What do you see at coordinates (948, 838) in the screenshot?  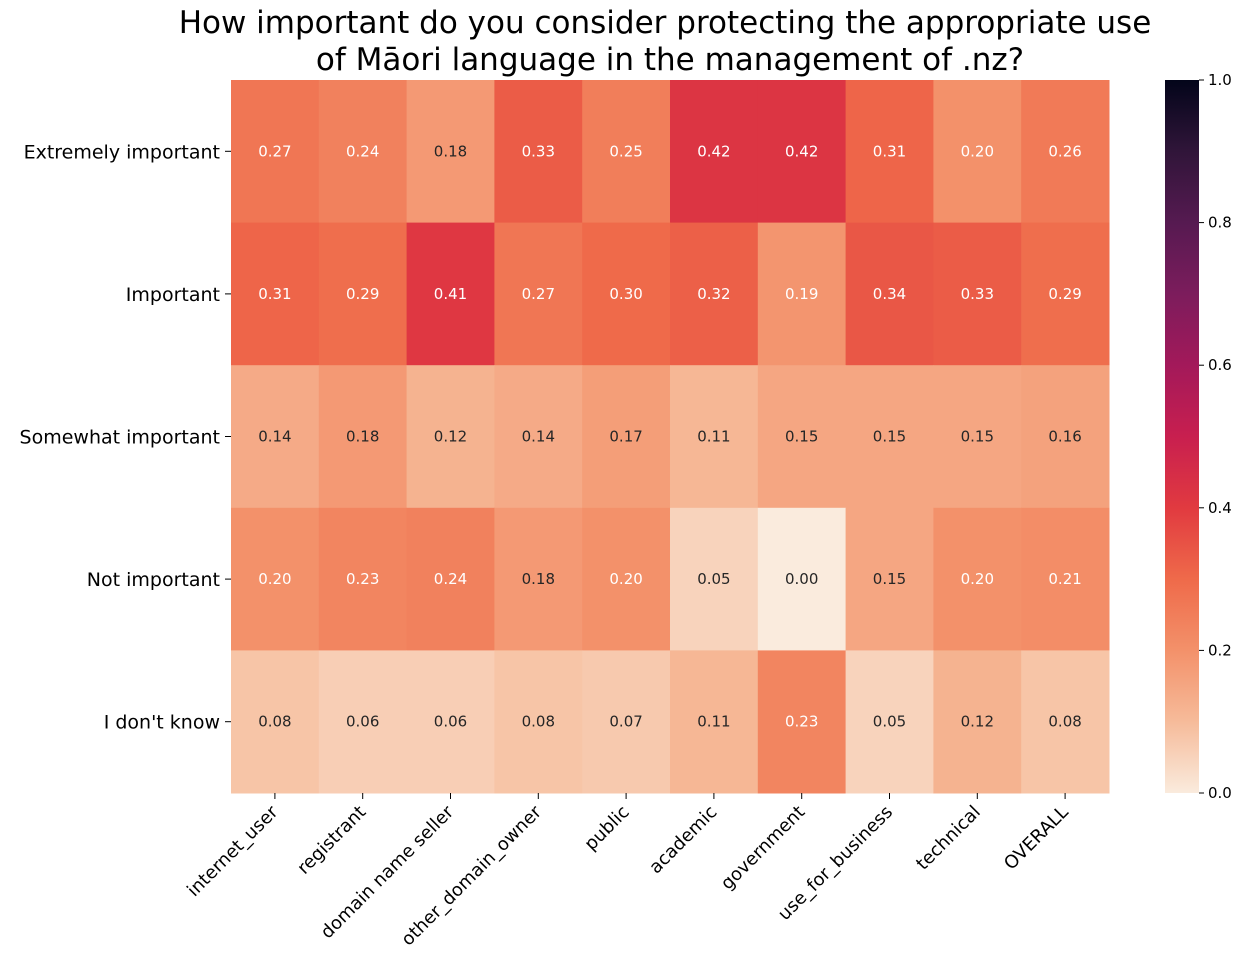 I see `x-tick-label: technical` at bounding box center [948, 838].